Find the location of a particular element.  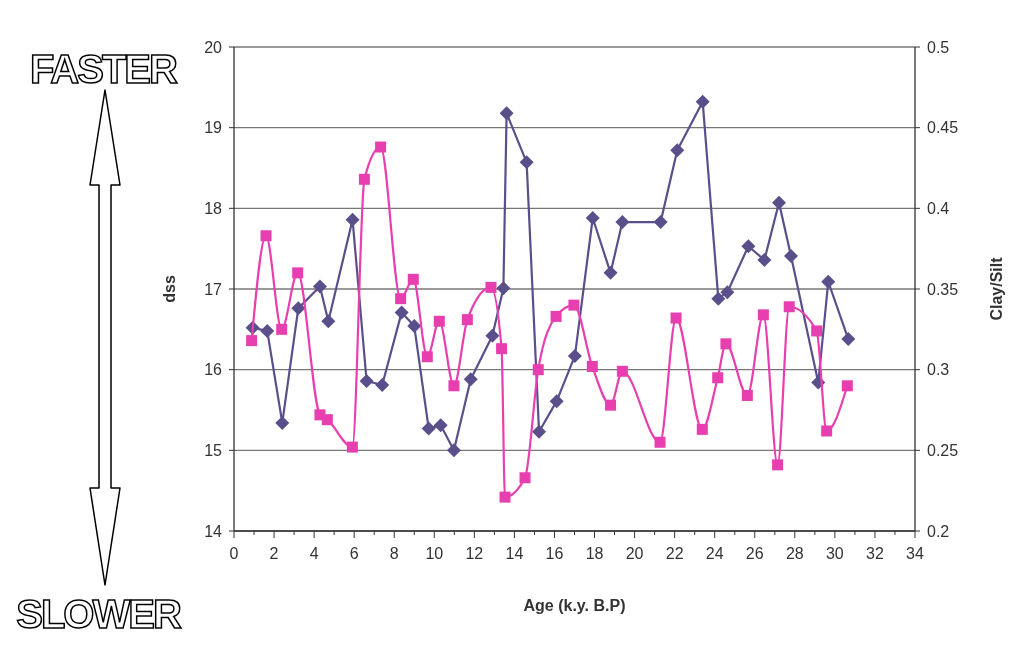

x-tick-label: 2 is located at coordinates (274, 553).